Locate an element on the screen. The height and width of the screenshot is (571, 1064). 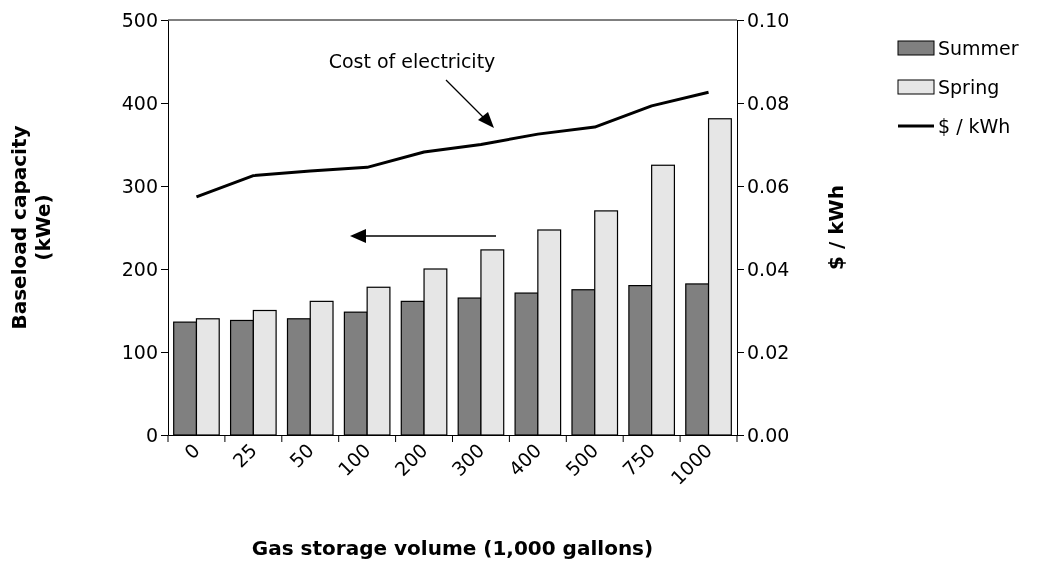
x-tick-label: 25 is located at coordinates (244, 455).